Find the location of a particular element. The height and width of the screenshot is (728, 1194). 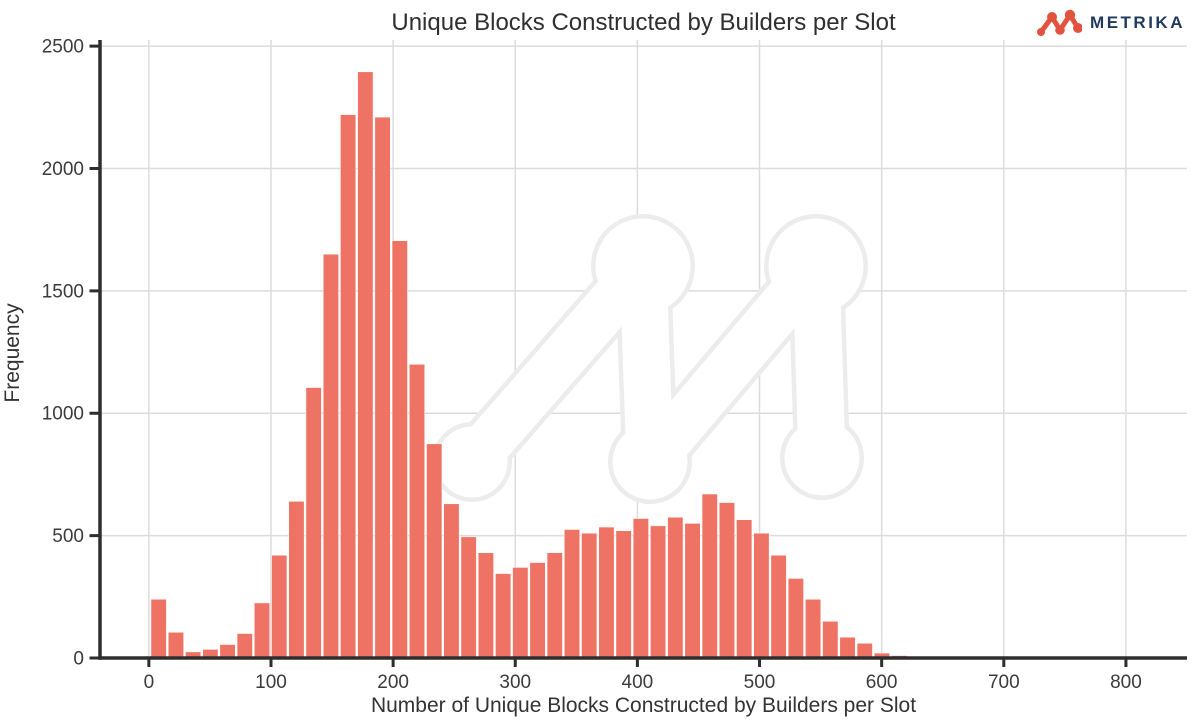

x-tick-label: 300 is located at coordinates (515, 682).